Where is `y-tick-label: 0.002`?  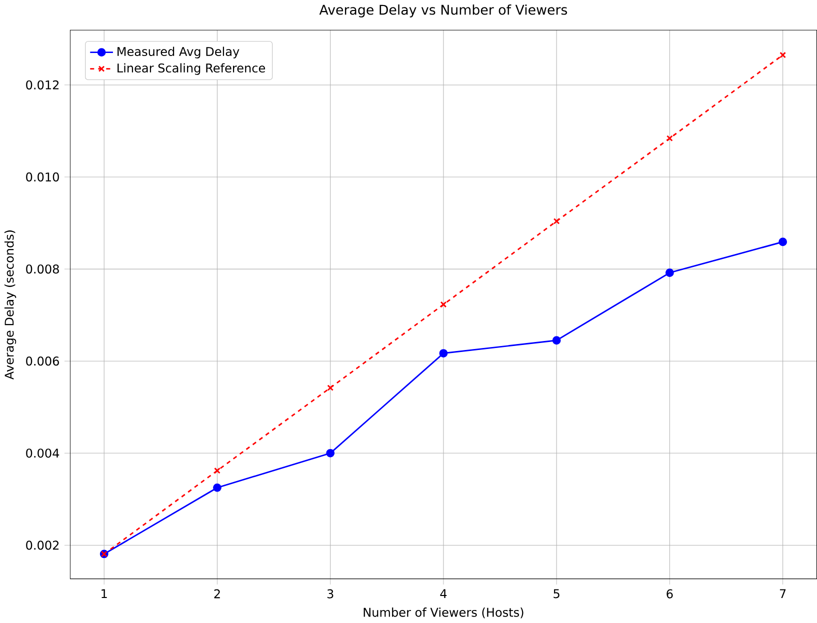 y-tick-label: 0.002 is located at coordinates (42, 545).